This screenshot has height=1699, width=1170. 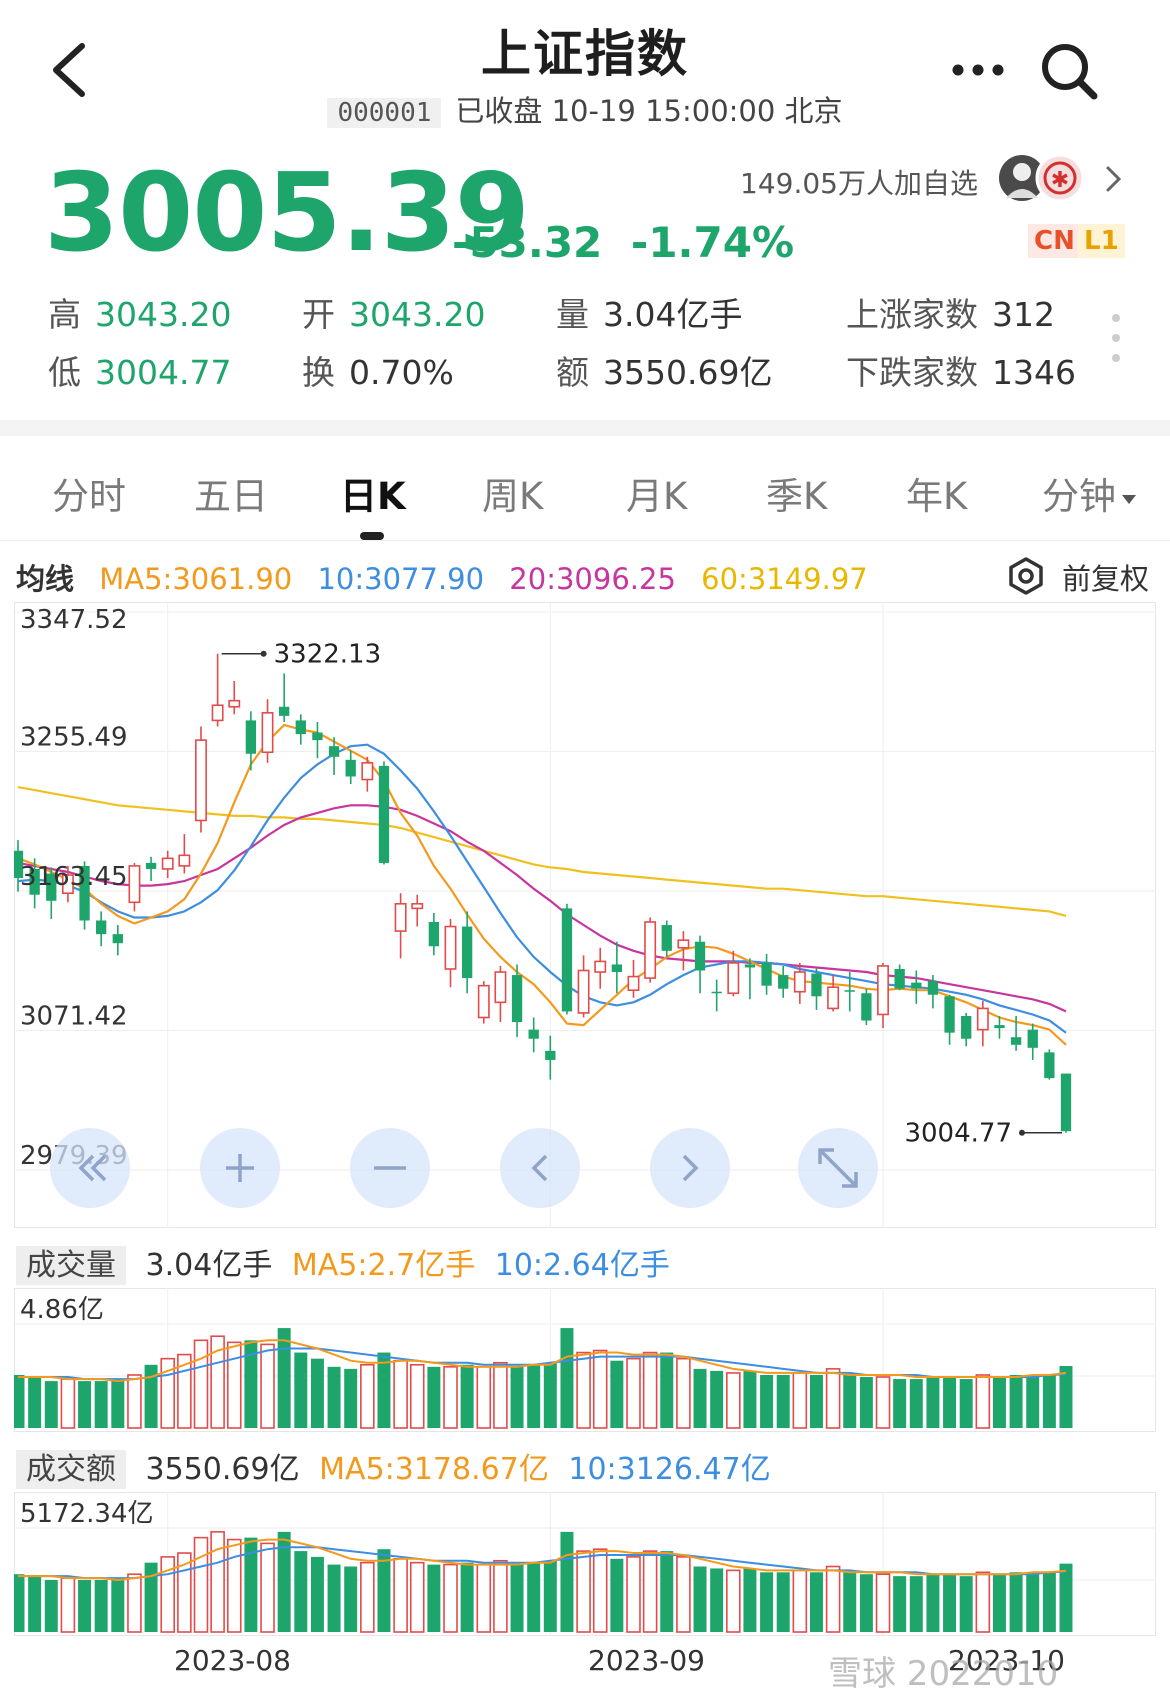 What do you see at coordinates (542, 1361) in the screenshot?
I see `volume-ma-lines` at bounding box center [542, 1361].